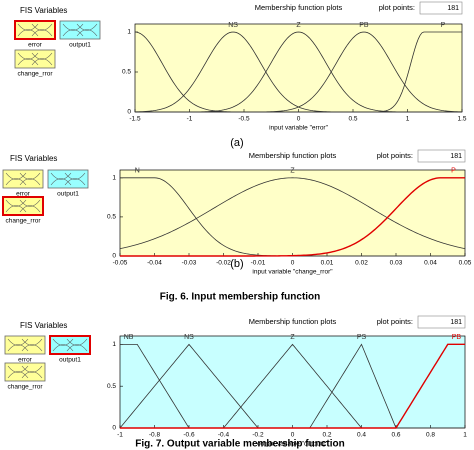  What do you see at coordinates (137, 171) in the screenshot?
I see `mf-label: N` at bounding box center [137, 171].